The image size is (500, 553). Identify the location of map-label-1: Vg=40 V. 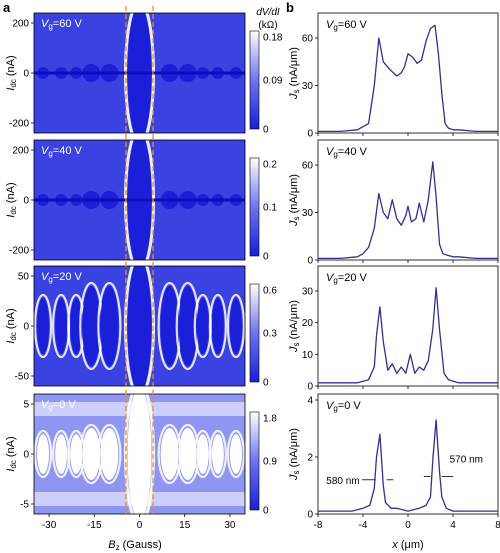
(62, 151).